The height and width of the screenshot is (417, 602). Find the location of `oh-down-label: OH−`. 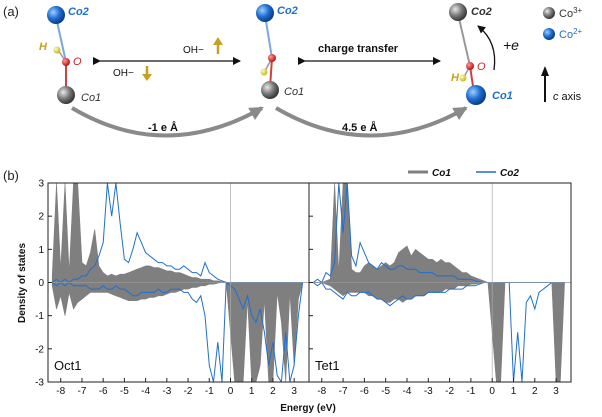

oh-down-label: OH− is located at coordinates (123, 73).